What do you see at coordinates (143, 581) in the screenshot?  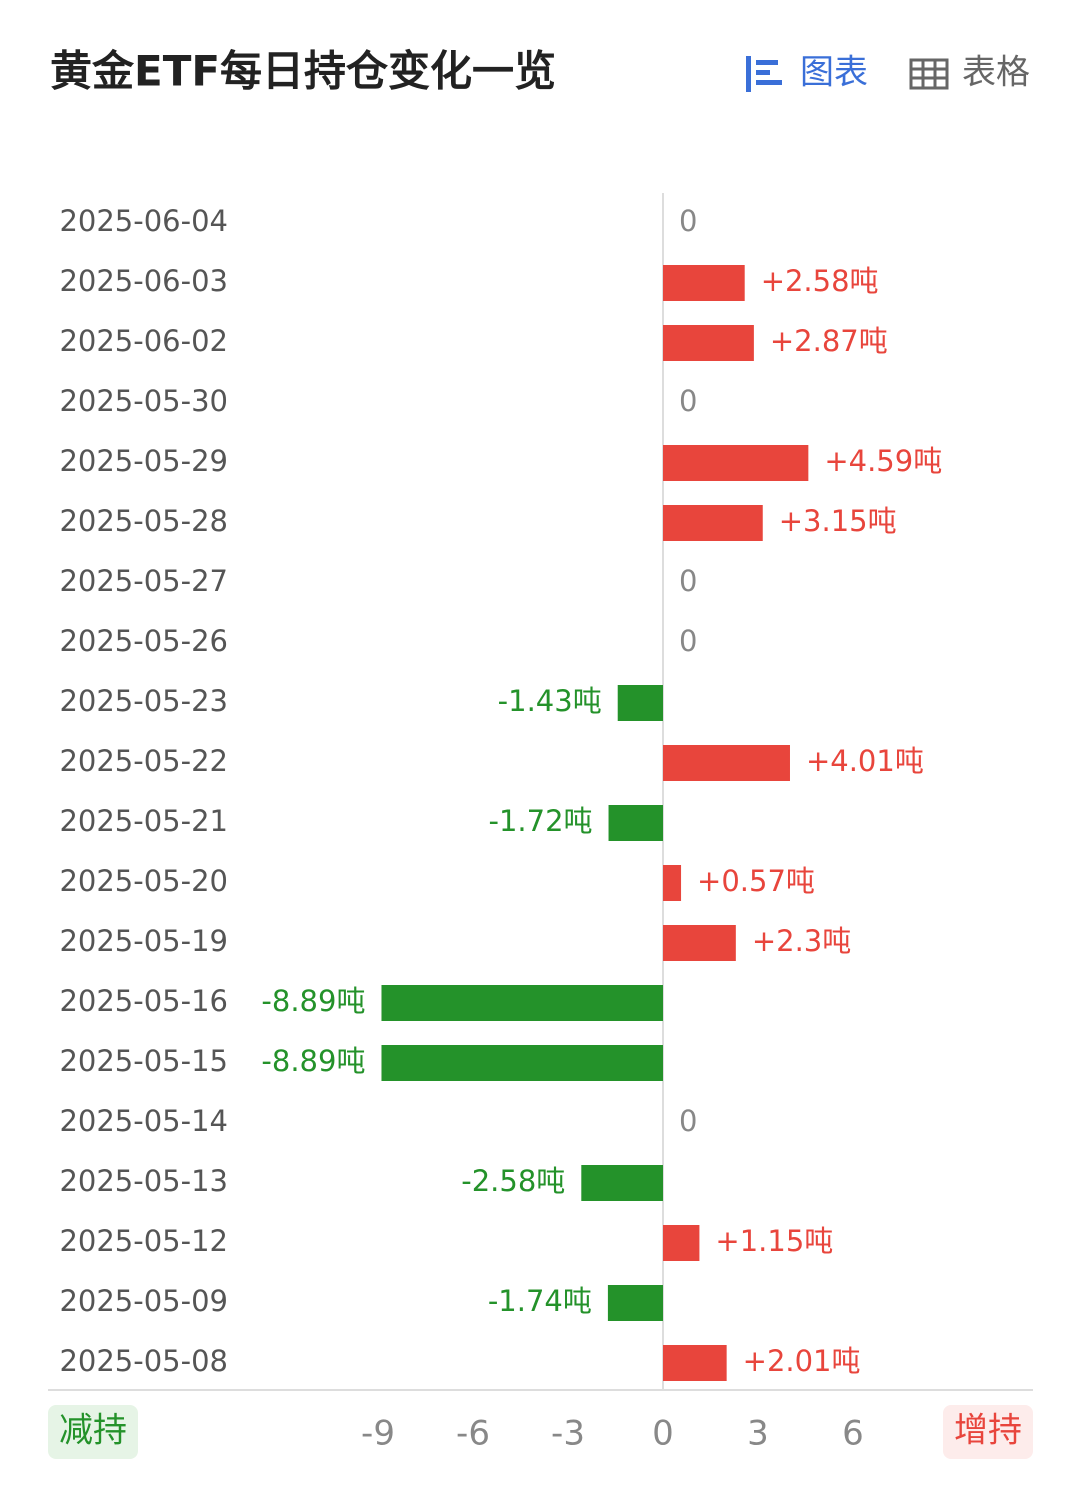 I see `y-tick-label: 2025-05-27` at bounding box center [143, 581].